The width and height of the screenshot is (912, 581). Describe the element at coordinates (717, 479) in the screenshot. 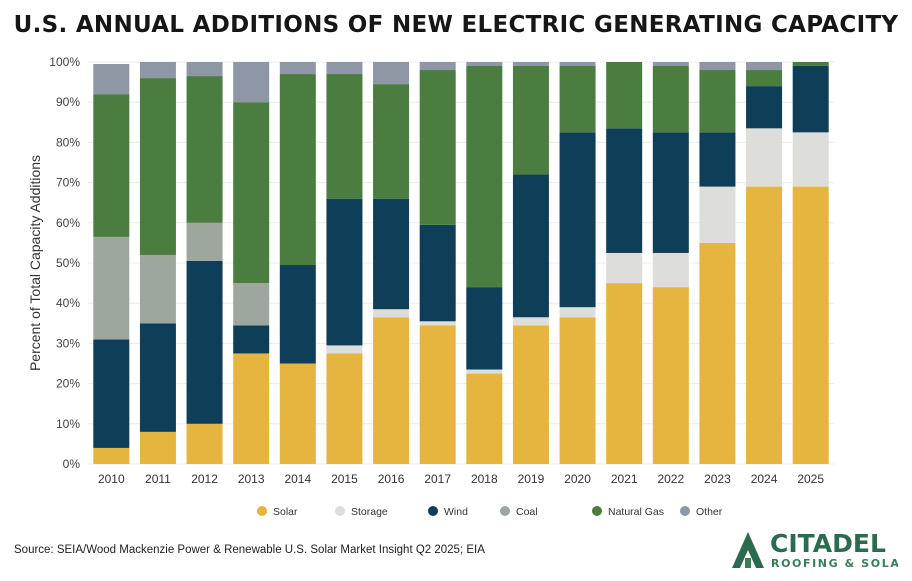

I see `x-tick-label: 2023` at that location.